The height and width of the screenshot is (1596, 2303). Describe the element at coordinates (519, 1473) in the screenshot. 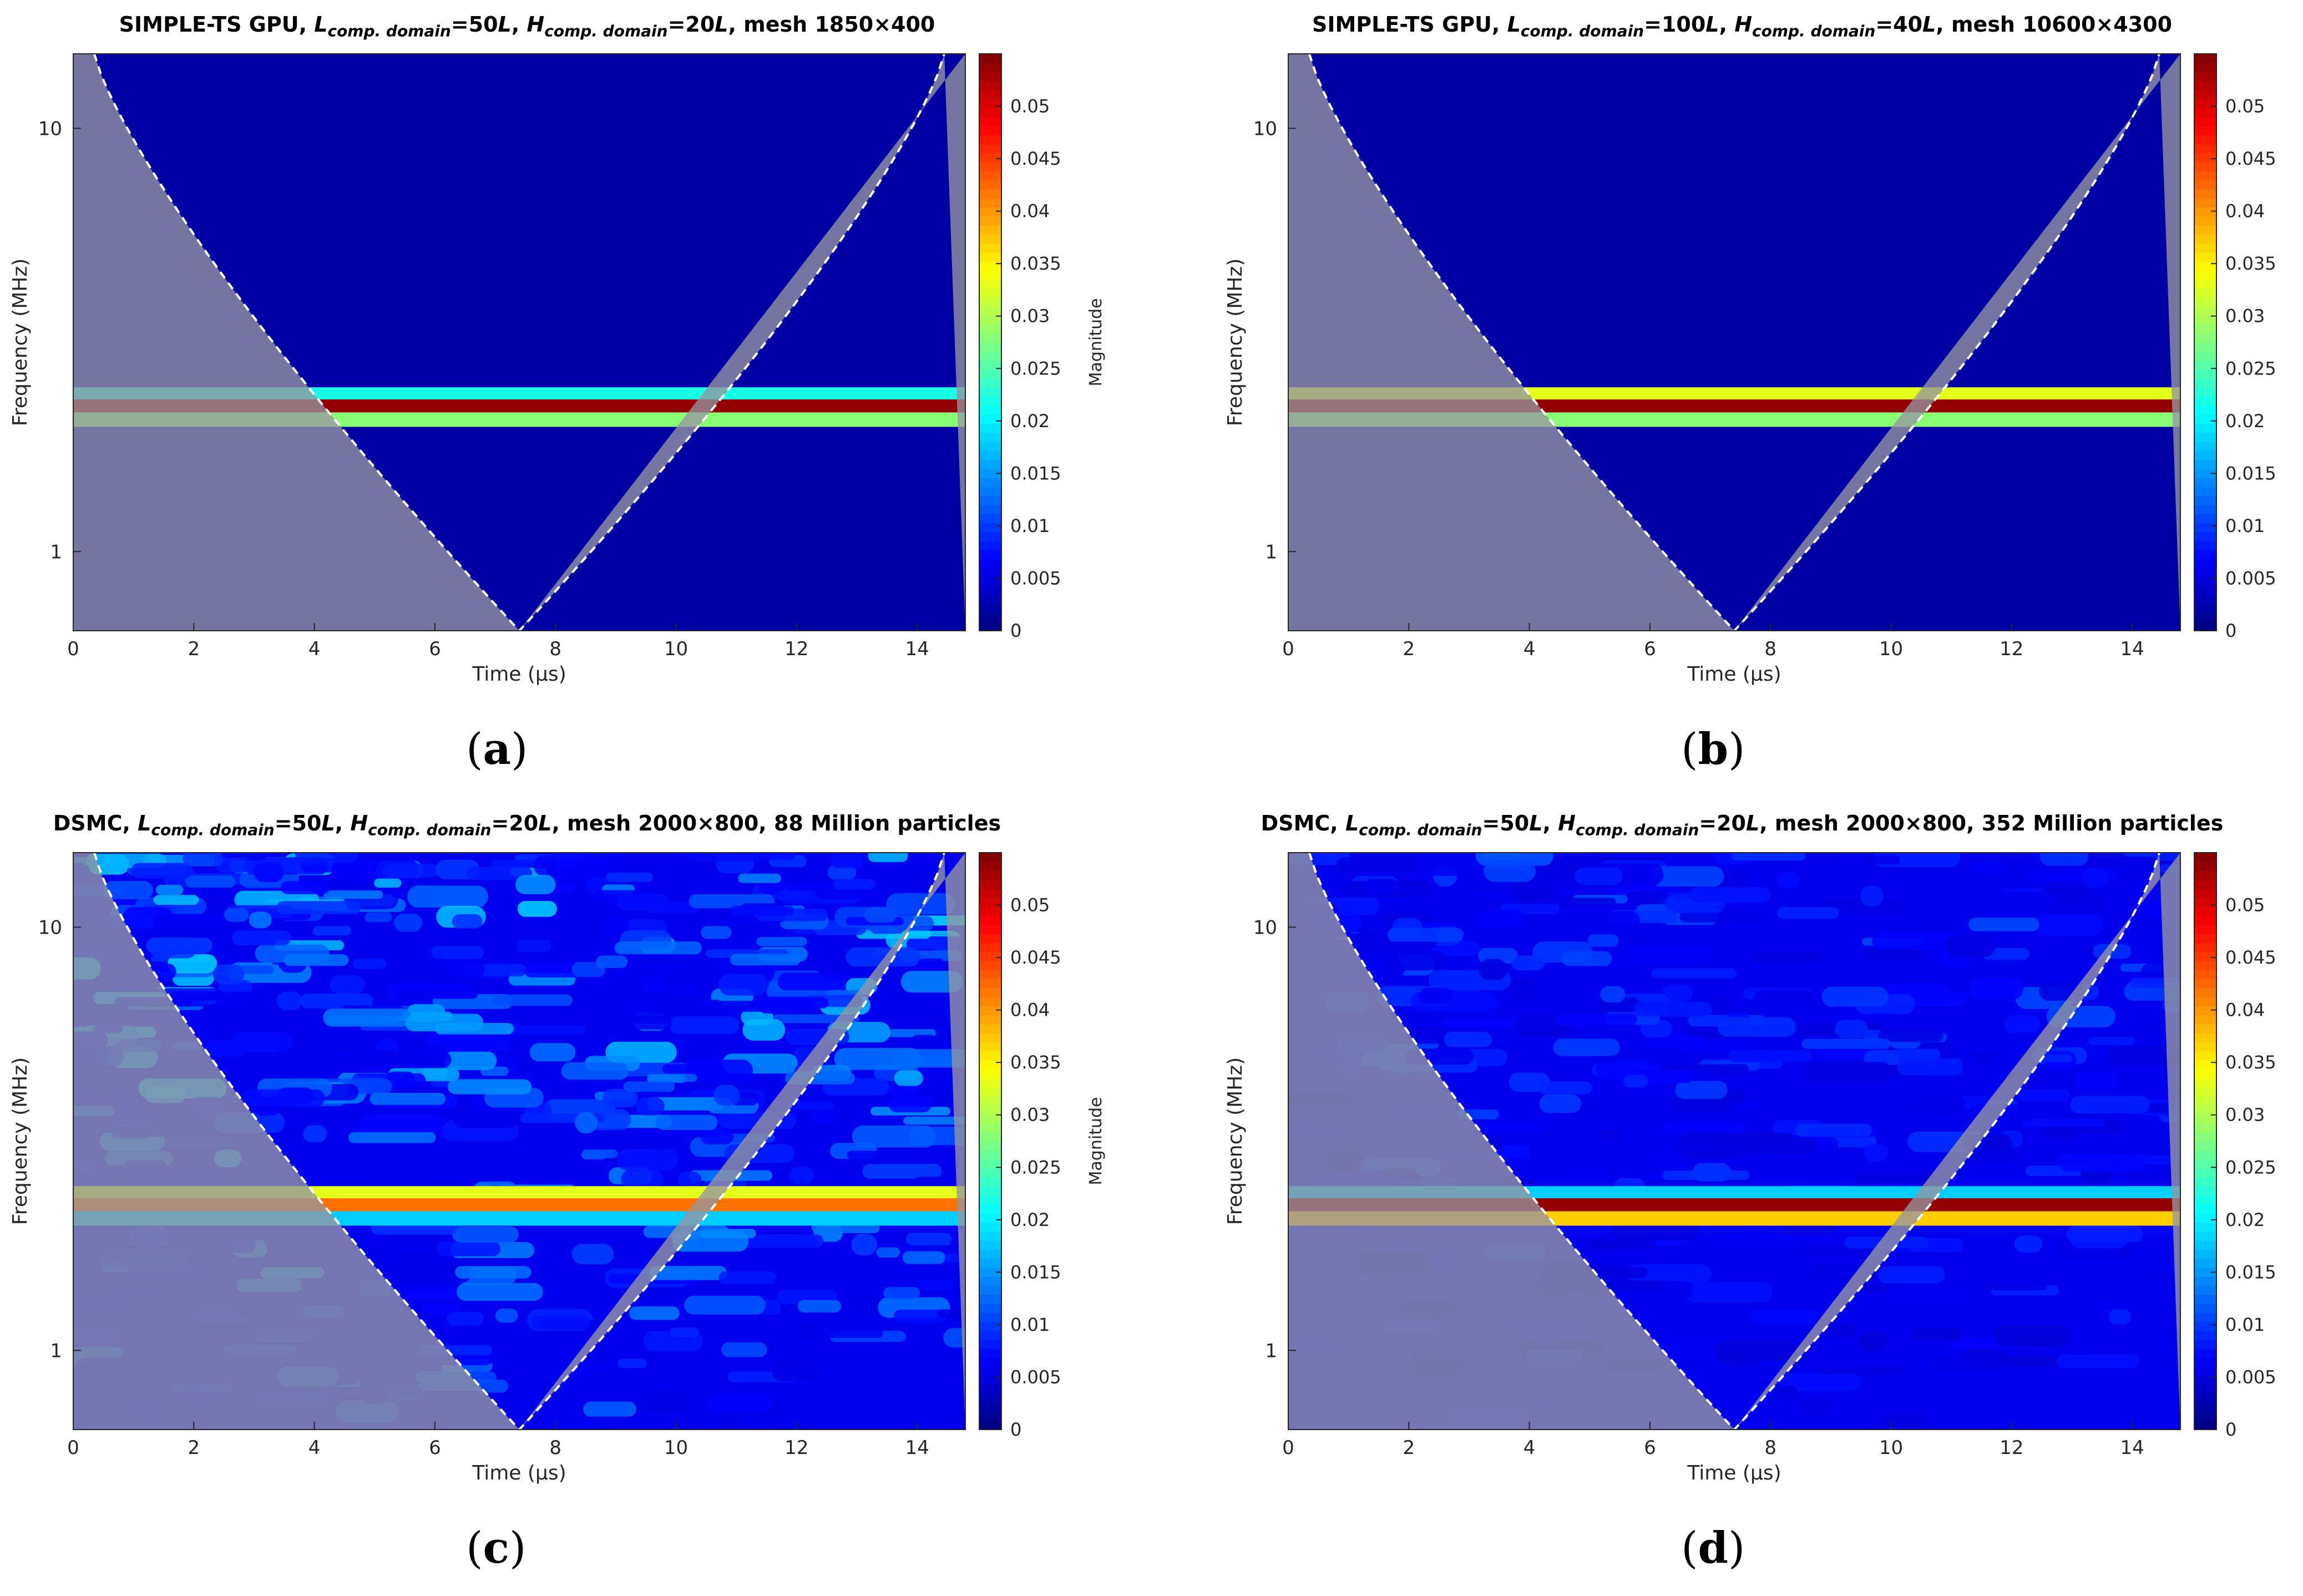

I see `x-axis-label: Time (μs)` at that location.